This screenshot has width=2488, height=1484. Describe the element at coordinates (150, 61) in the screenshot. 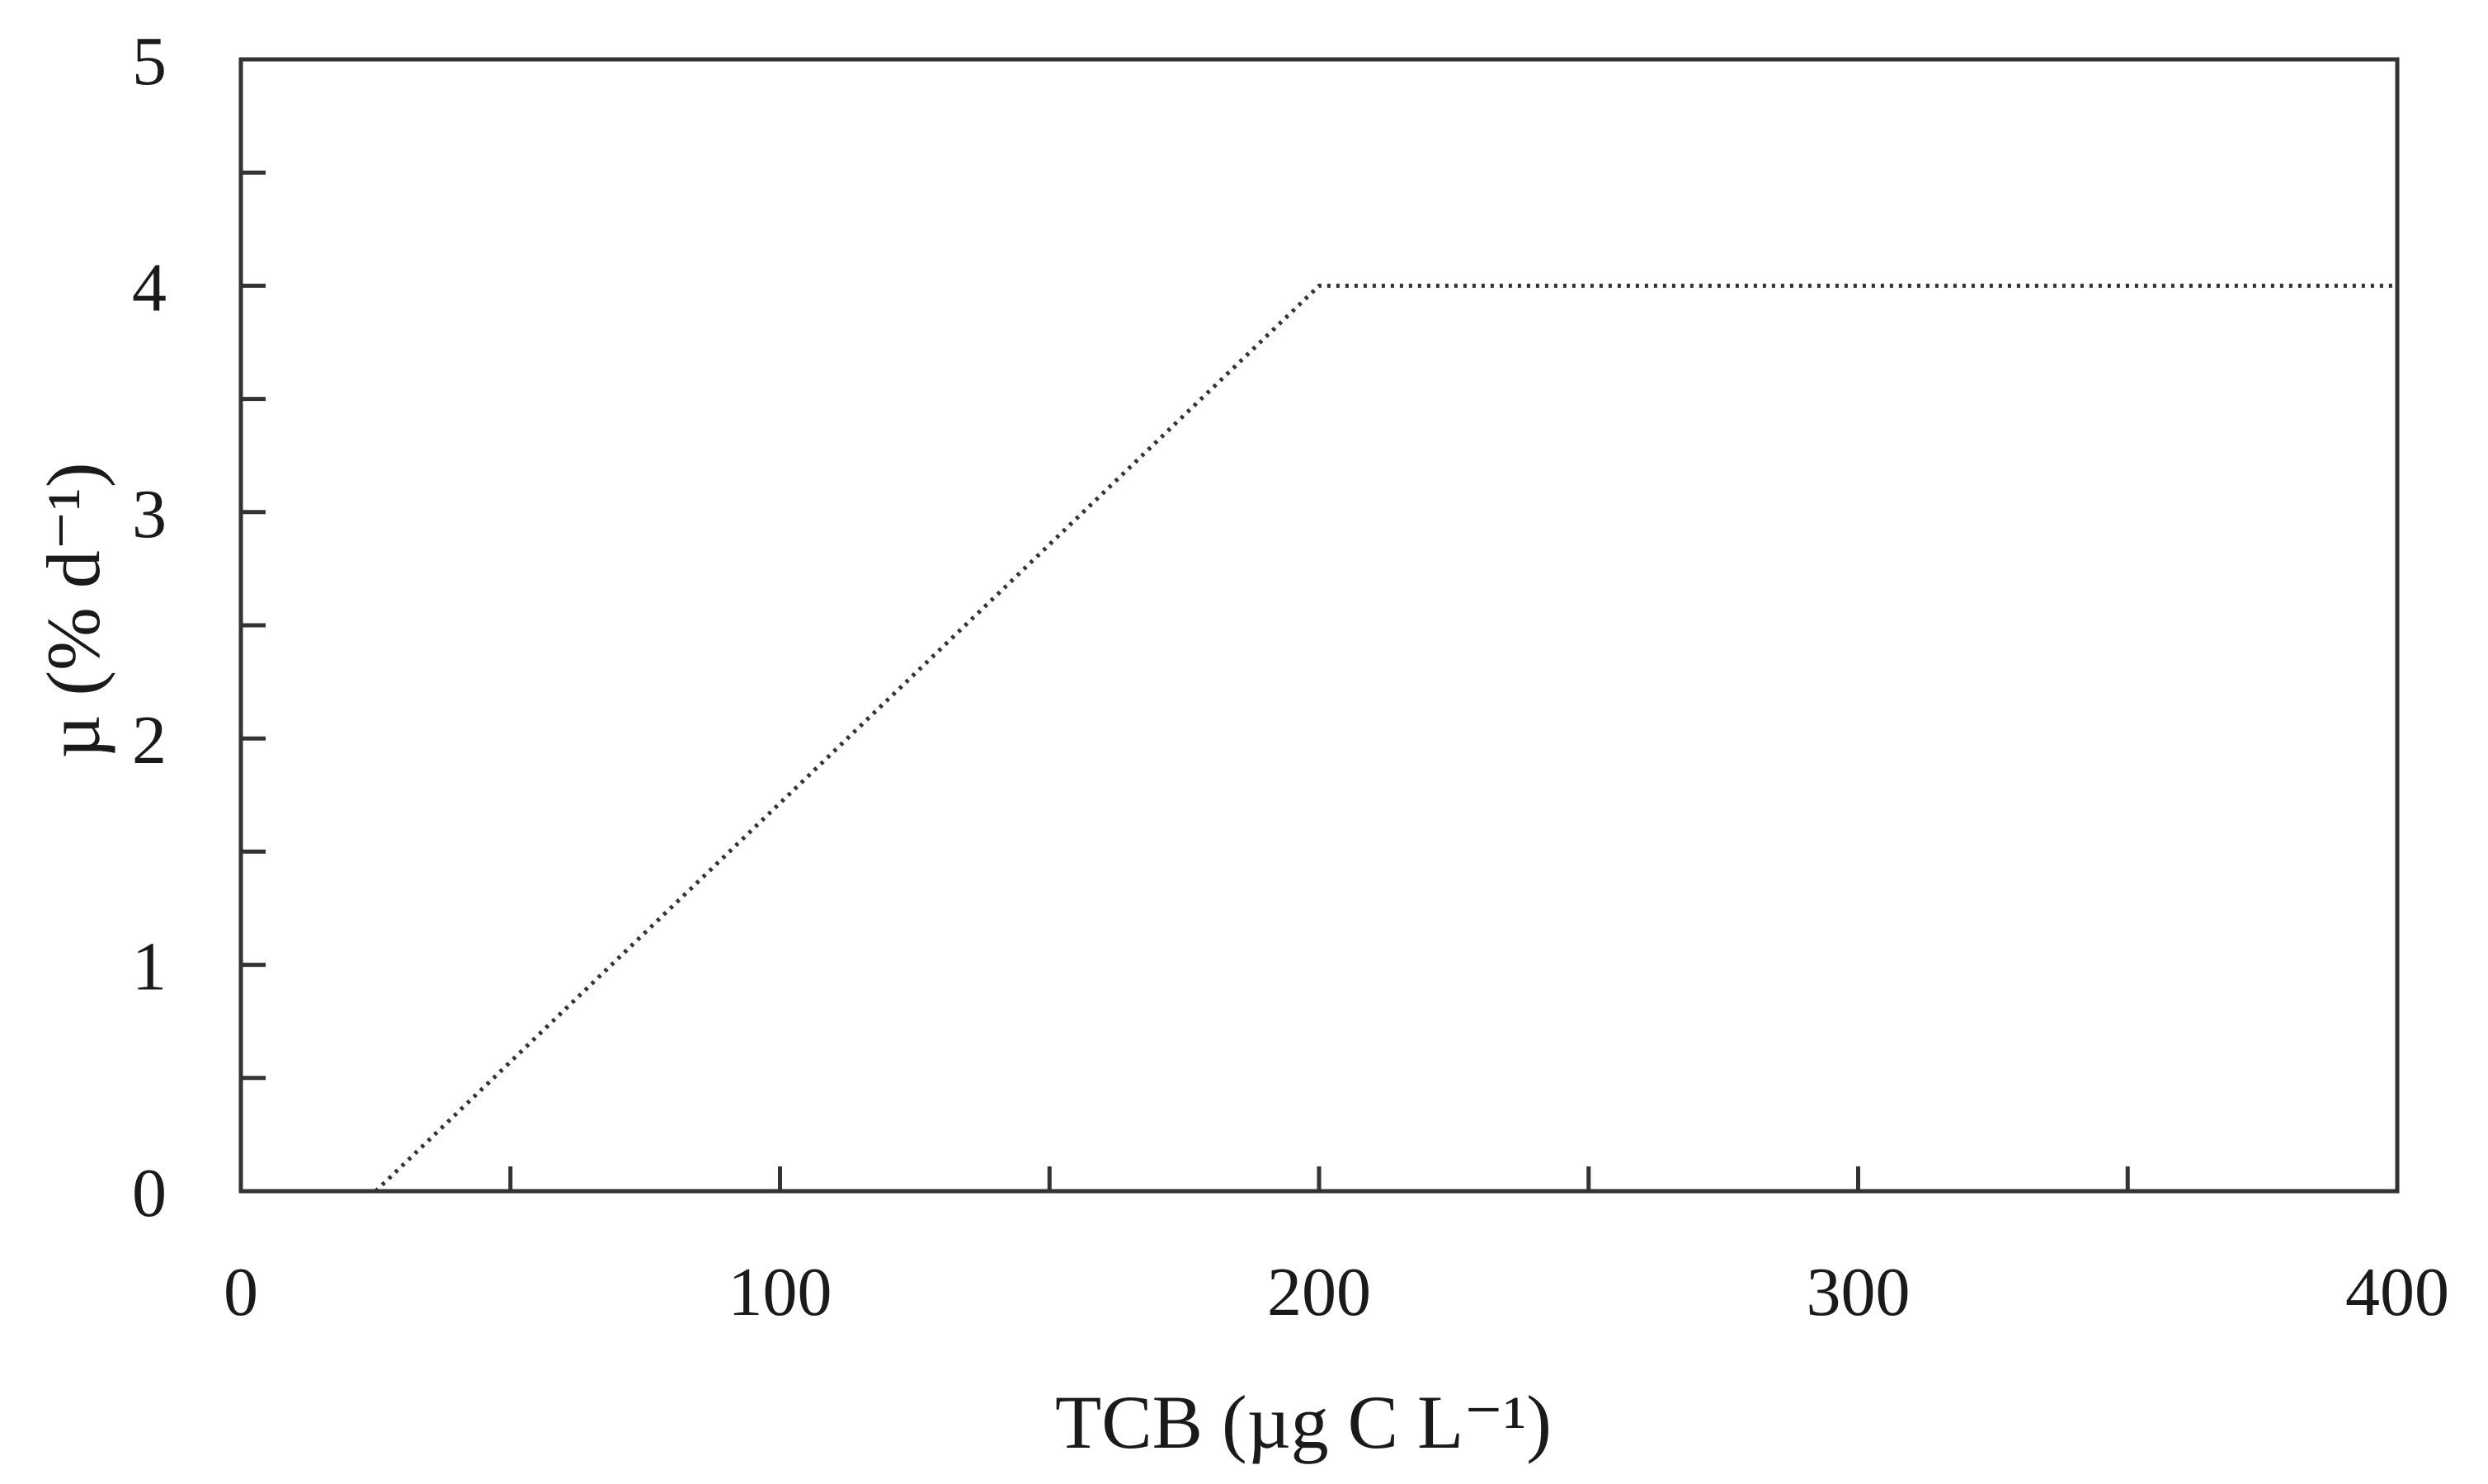

I see `y-tick-label: 5` at that location.